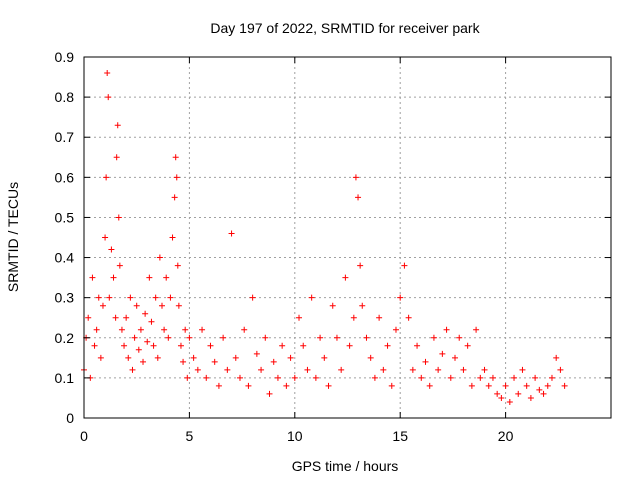 This screenshot has width=640, height=480. I want to click on y-tick-label: 0.1, so click(65, 378).